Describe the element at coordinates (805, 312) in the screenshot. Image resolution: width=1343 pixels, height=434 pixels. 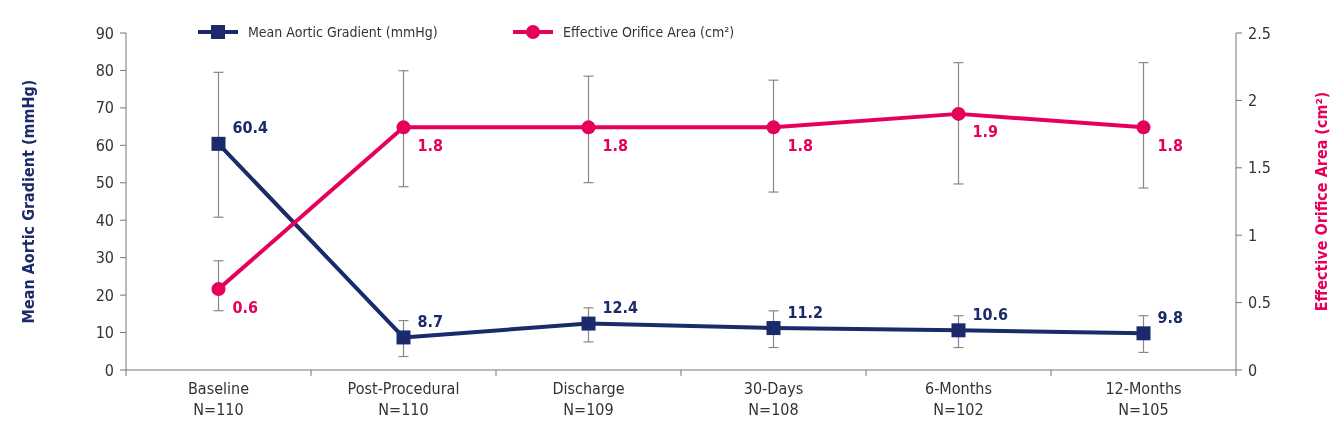
I see `data-label: 11.2` at that location.